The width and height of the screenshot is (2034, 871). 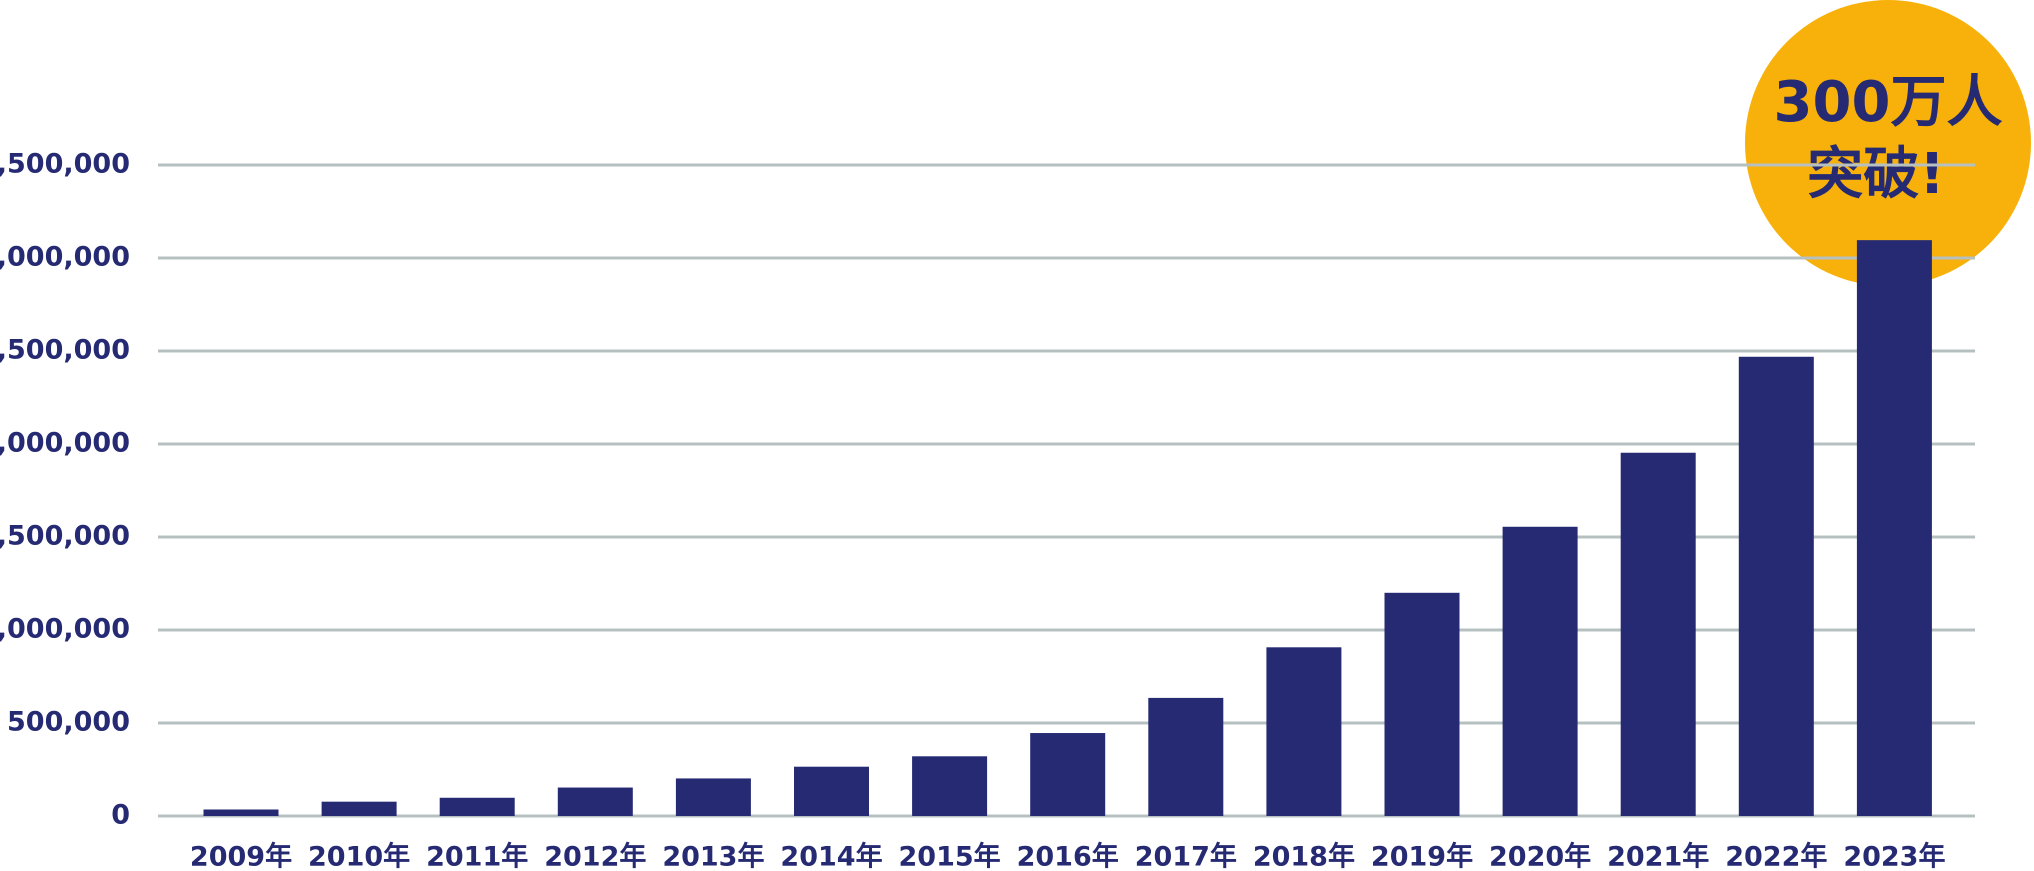 I want to click on y-tick-label: 1,500,000, so click(x=65, y=536).